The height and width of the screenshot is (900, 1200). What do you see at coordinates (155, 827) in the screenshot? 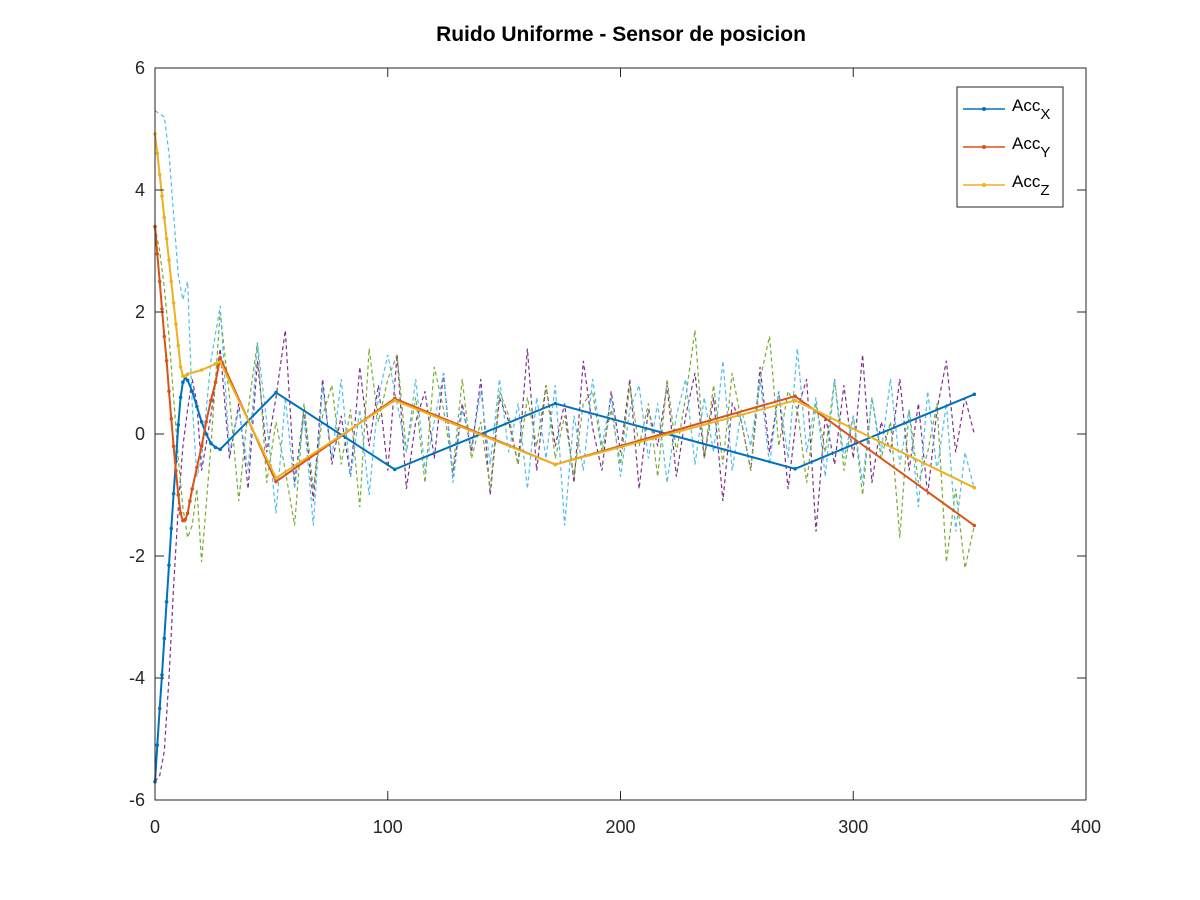
I see `x-tick-label: 0` at bounding box center [155, 827].